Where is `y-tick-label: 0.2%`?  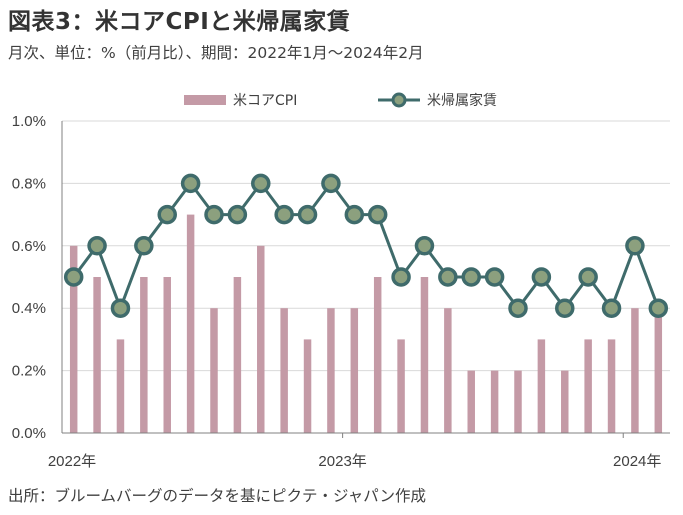 y-tick-label: 0.2% is located at coordinates (29, 371).